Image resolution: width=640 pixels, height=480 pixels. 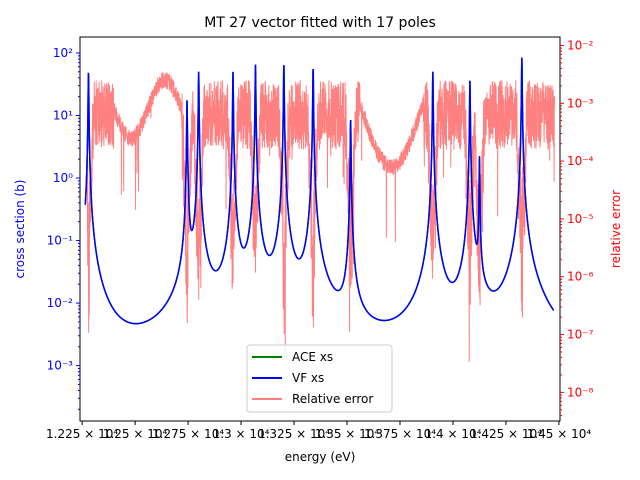 What do you see at coordinates (135, 434) in the screenshot?
I see `x-tick-label: 1.25 × 10⁴` at bounding box center [135, 434].